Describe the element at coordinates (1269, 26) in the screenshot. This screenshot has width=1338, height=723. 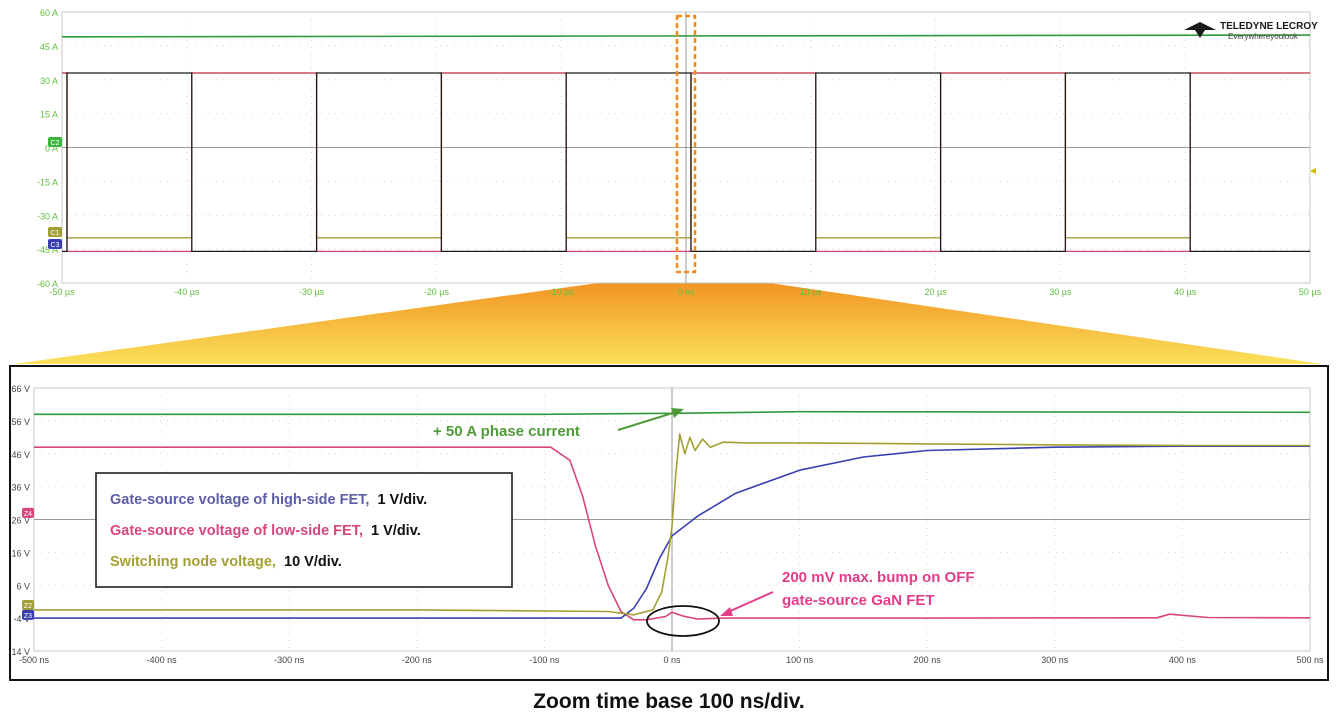
I see `vendor-name: TELEDYNE LECROY` at that location.